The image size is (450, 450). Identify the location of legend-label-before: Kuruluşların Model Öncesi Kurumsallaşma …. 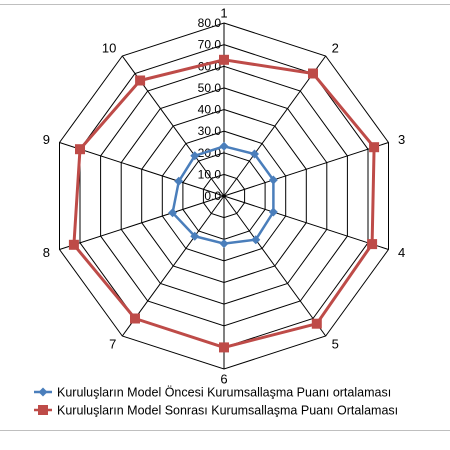
(224, 393).